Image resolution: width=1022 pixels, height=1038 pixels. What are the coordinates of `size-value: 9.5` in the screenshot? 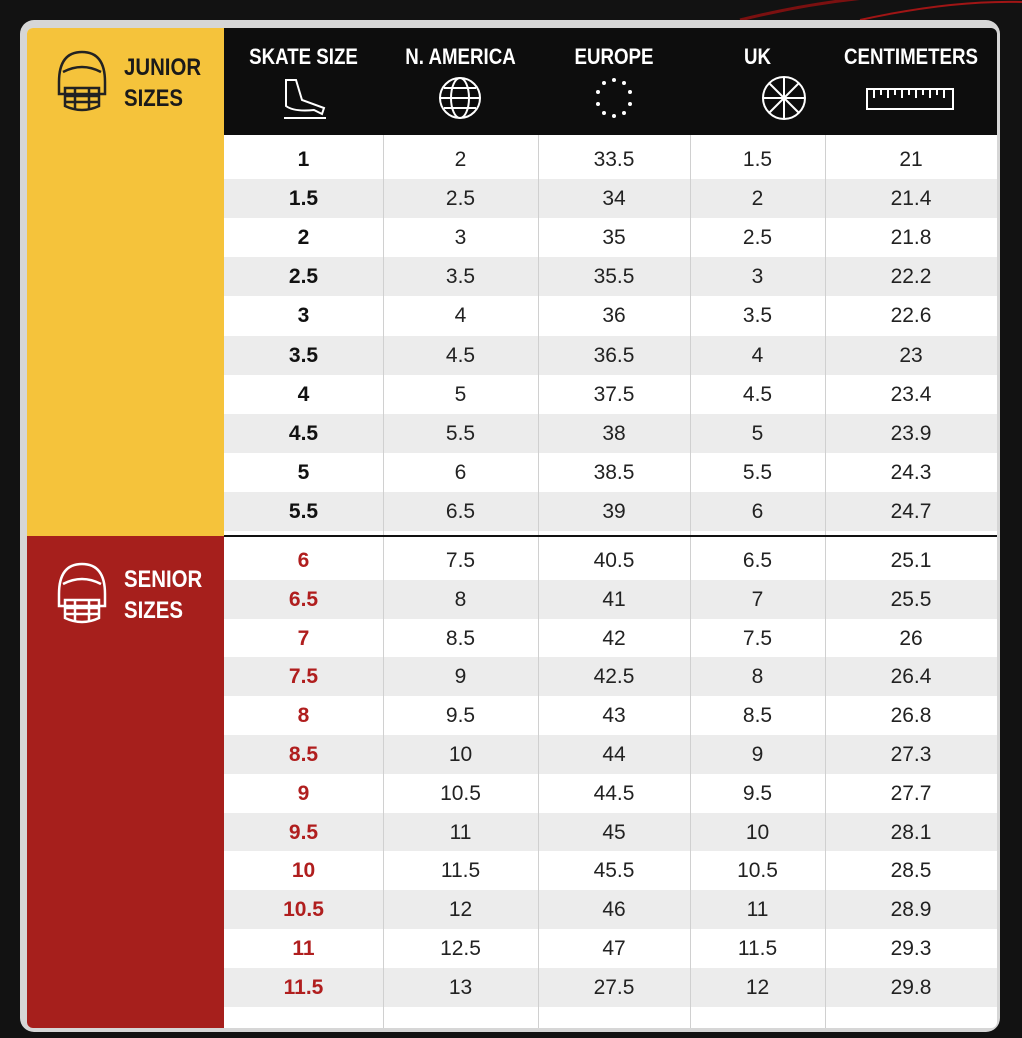 It's located at (757, 793).